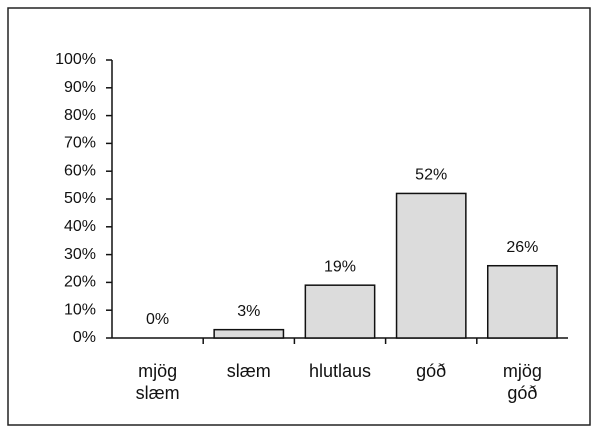  I want to click on y-tick-label: 10%, so click(80, 309).